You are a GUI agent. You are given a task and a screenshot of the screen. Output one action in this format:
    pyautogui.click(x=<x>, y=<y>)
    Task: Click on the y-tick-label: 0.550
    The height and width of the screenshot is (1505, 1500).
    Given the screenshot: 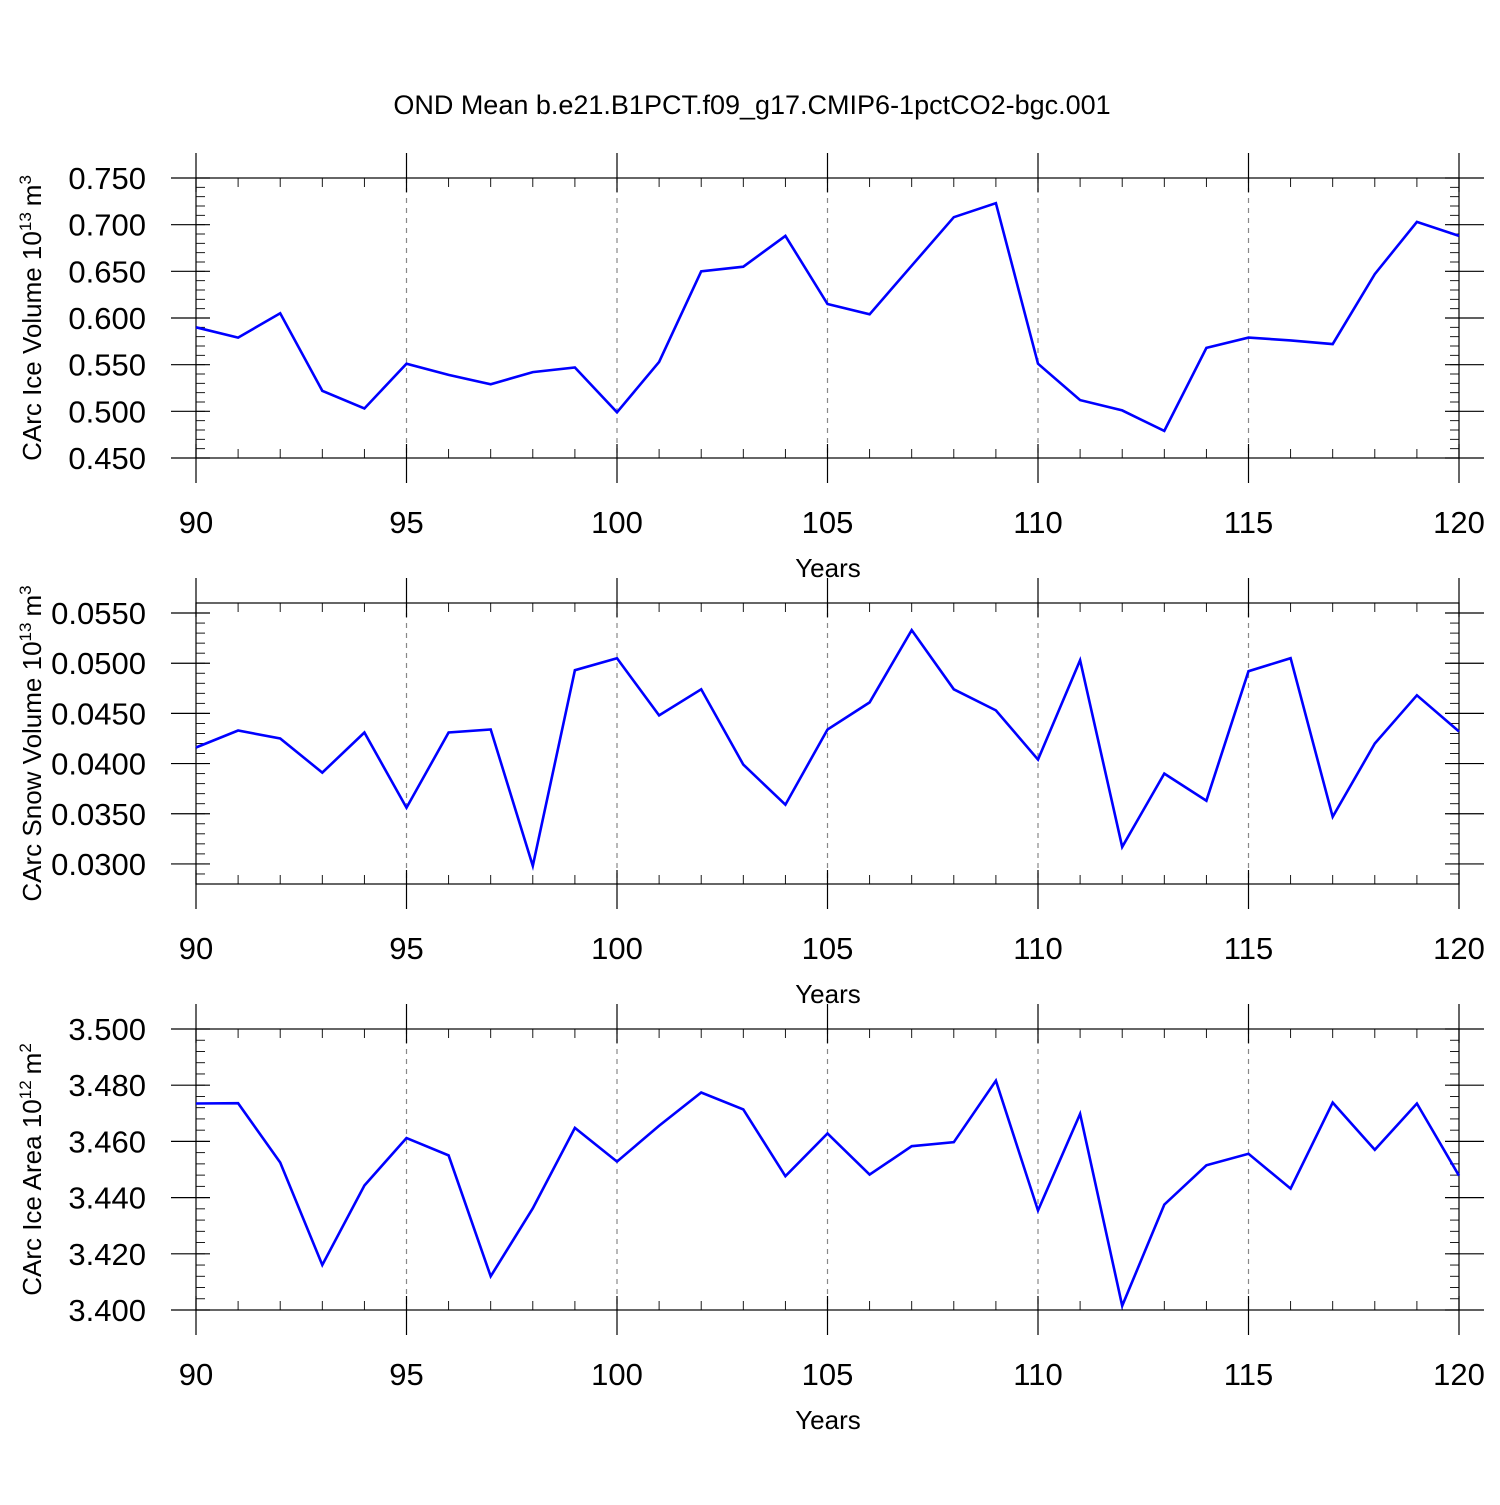 What is the action you would take?
    pyautogui.click(x=107, y=365)
    